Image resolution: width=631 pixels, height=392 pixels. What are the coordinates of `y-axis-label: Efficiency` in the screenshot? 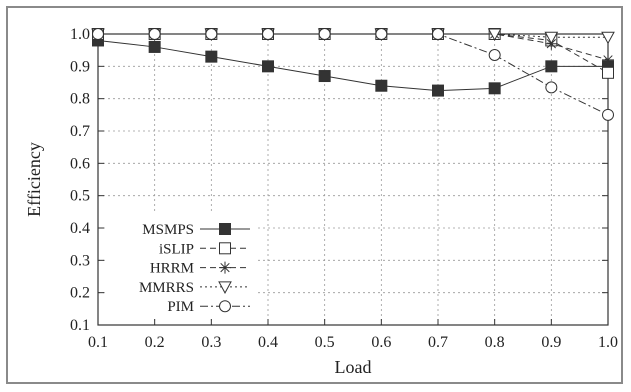 It's located at (34, 179).